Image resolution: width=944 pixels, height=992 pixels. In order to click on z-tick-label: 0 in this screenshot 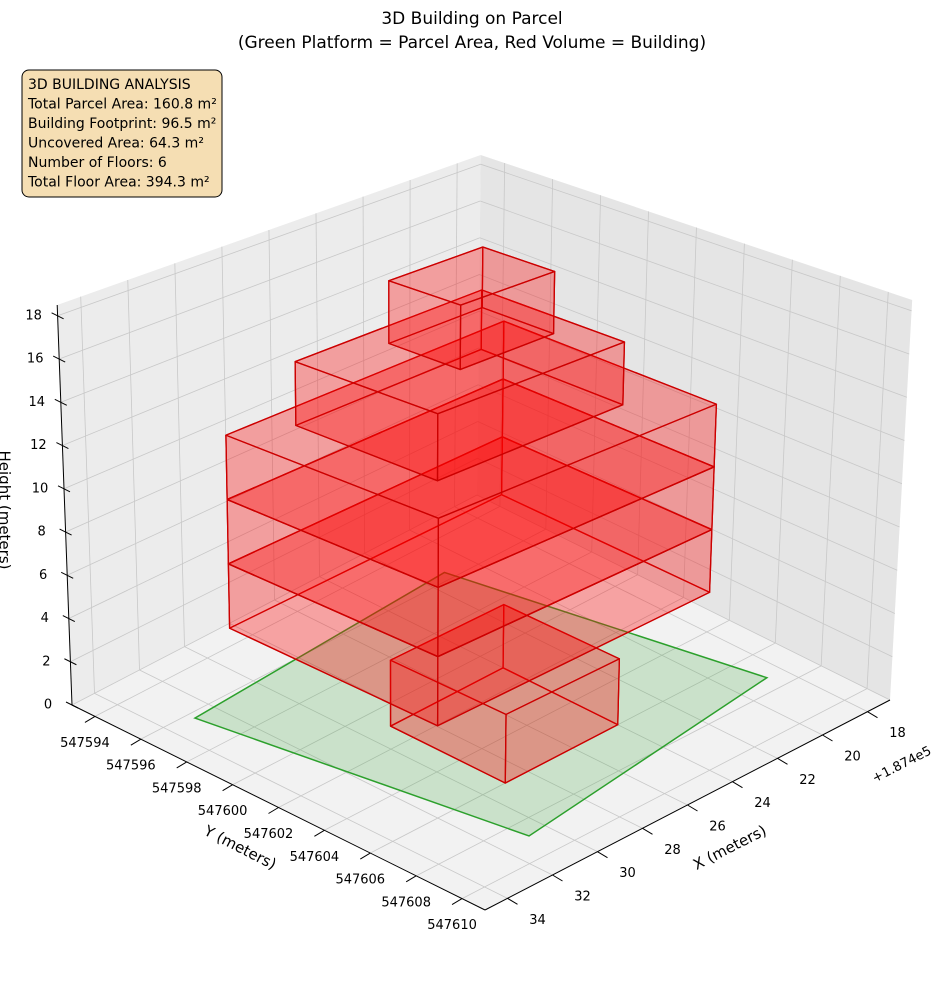, I will do `click(48, 705)`.